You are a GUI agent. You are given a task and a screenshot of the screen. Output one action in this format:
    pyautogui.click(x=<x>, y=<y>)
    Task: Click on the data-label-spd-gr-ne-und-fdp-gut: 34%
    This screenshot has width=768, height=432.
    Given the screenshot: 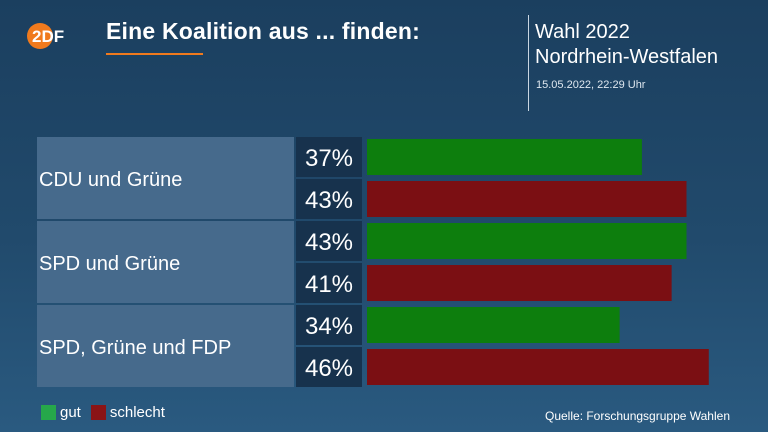 What is the action you would take?
    pyautogui.click(x=329, y=326)
    